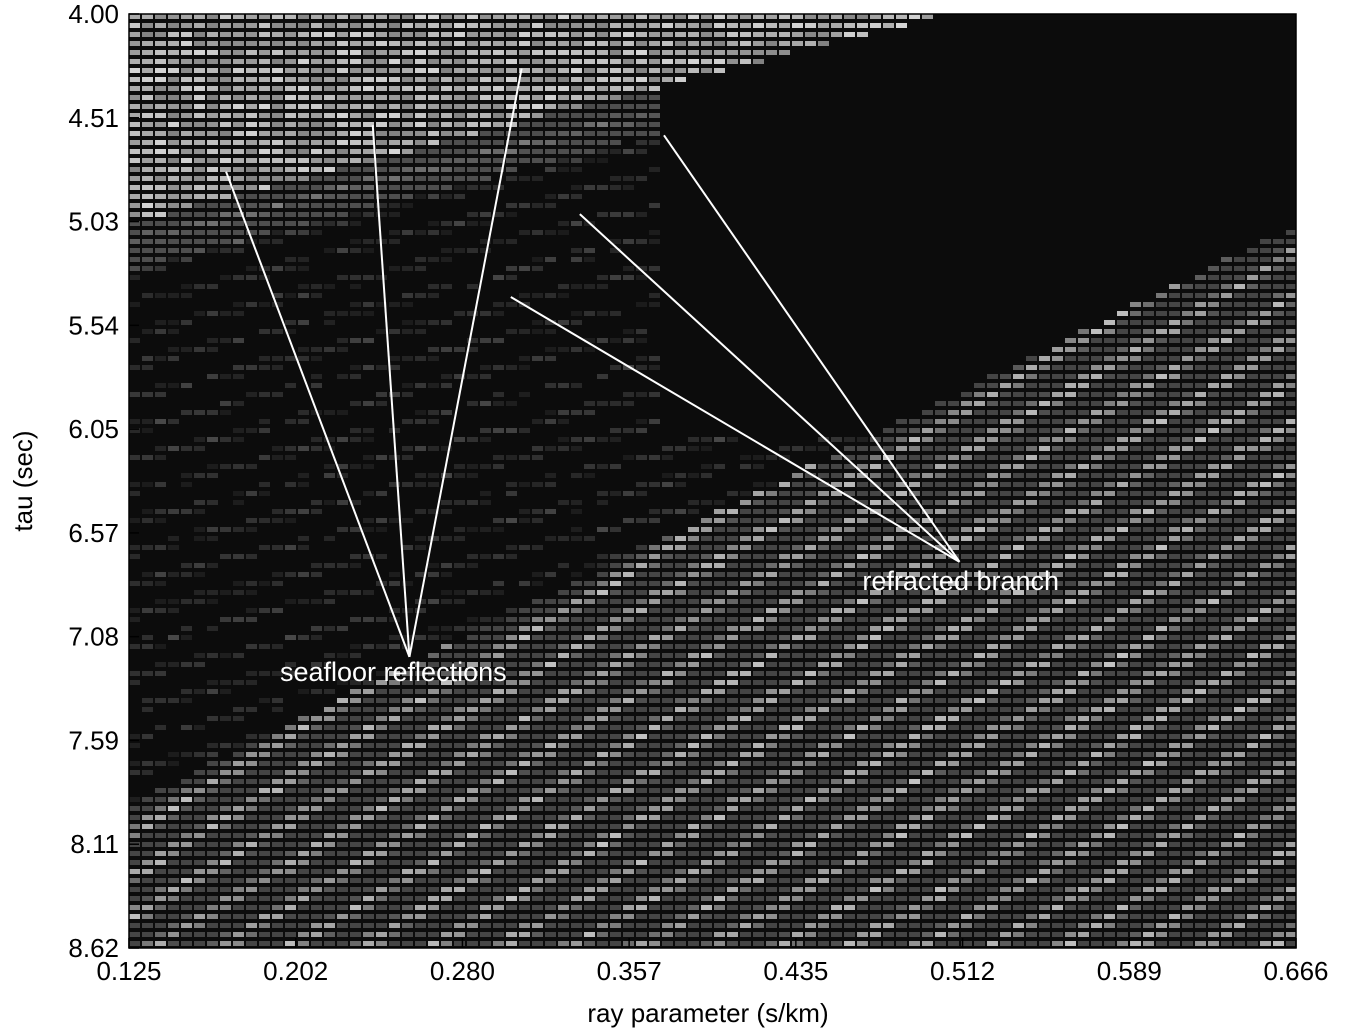 This screenshot has width=1352, height=1033. I want to click on y-tick-label: 4.51, so click(93, 118).